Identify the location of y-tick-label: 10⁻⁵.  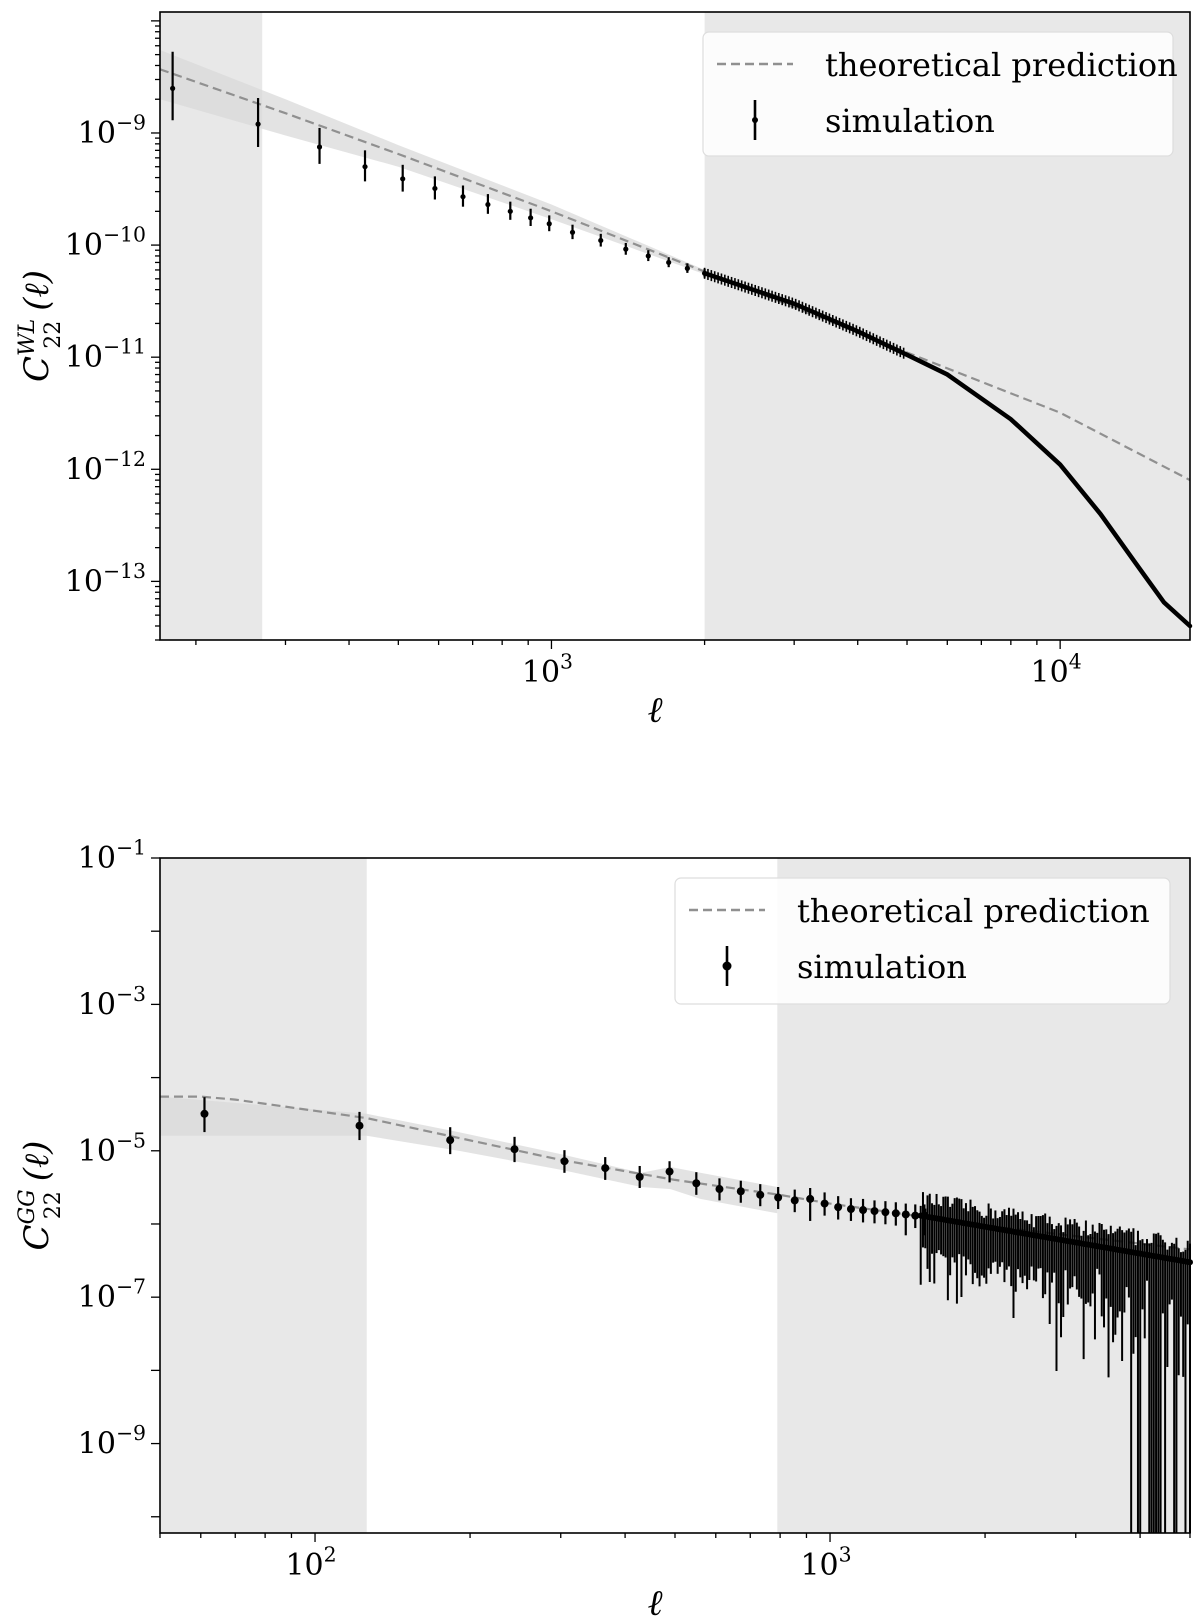
(112, 1148).